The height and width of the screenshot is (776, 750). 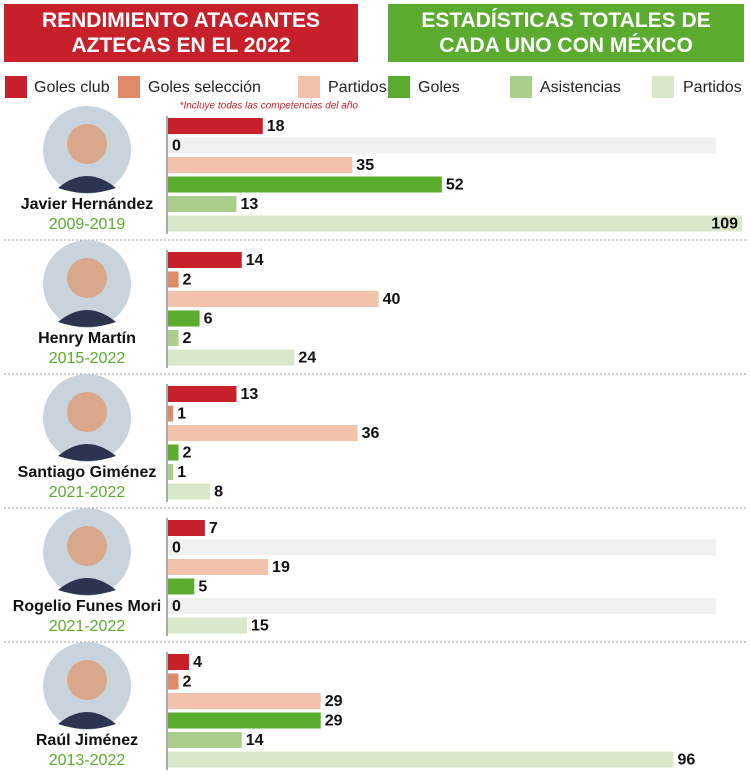 I want to click on legend-label: Goles, so click(x=439, y=87).